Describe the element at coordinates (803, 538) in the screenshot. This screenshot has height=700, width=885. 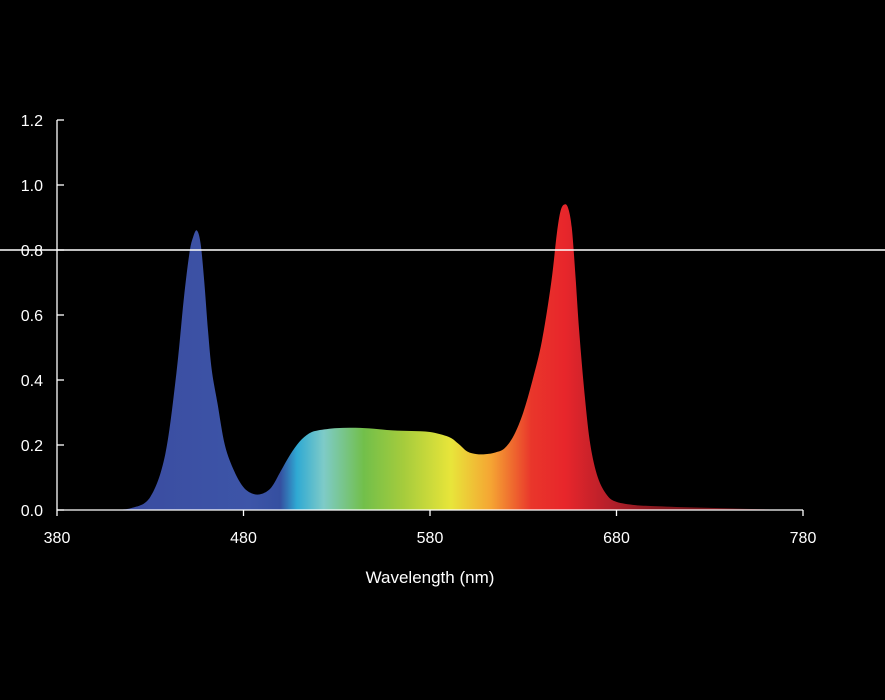
I see `x-tick-label: 780` at that location.